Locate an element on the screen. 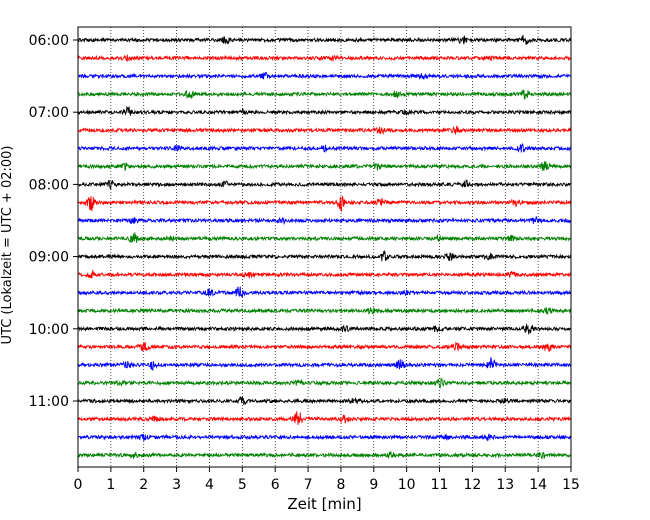 This screenshot has height=520, width=650. x-tick-label: 15 is located at coordinates (571, 485).